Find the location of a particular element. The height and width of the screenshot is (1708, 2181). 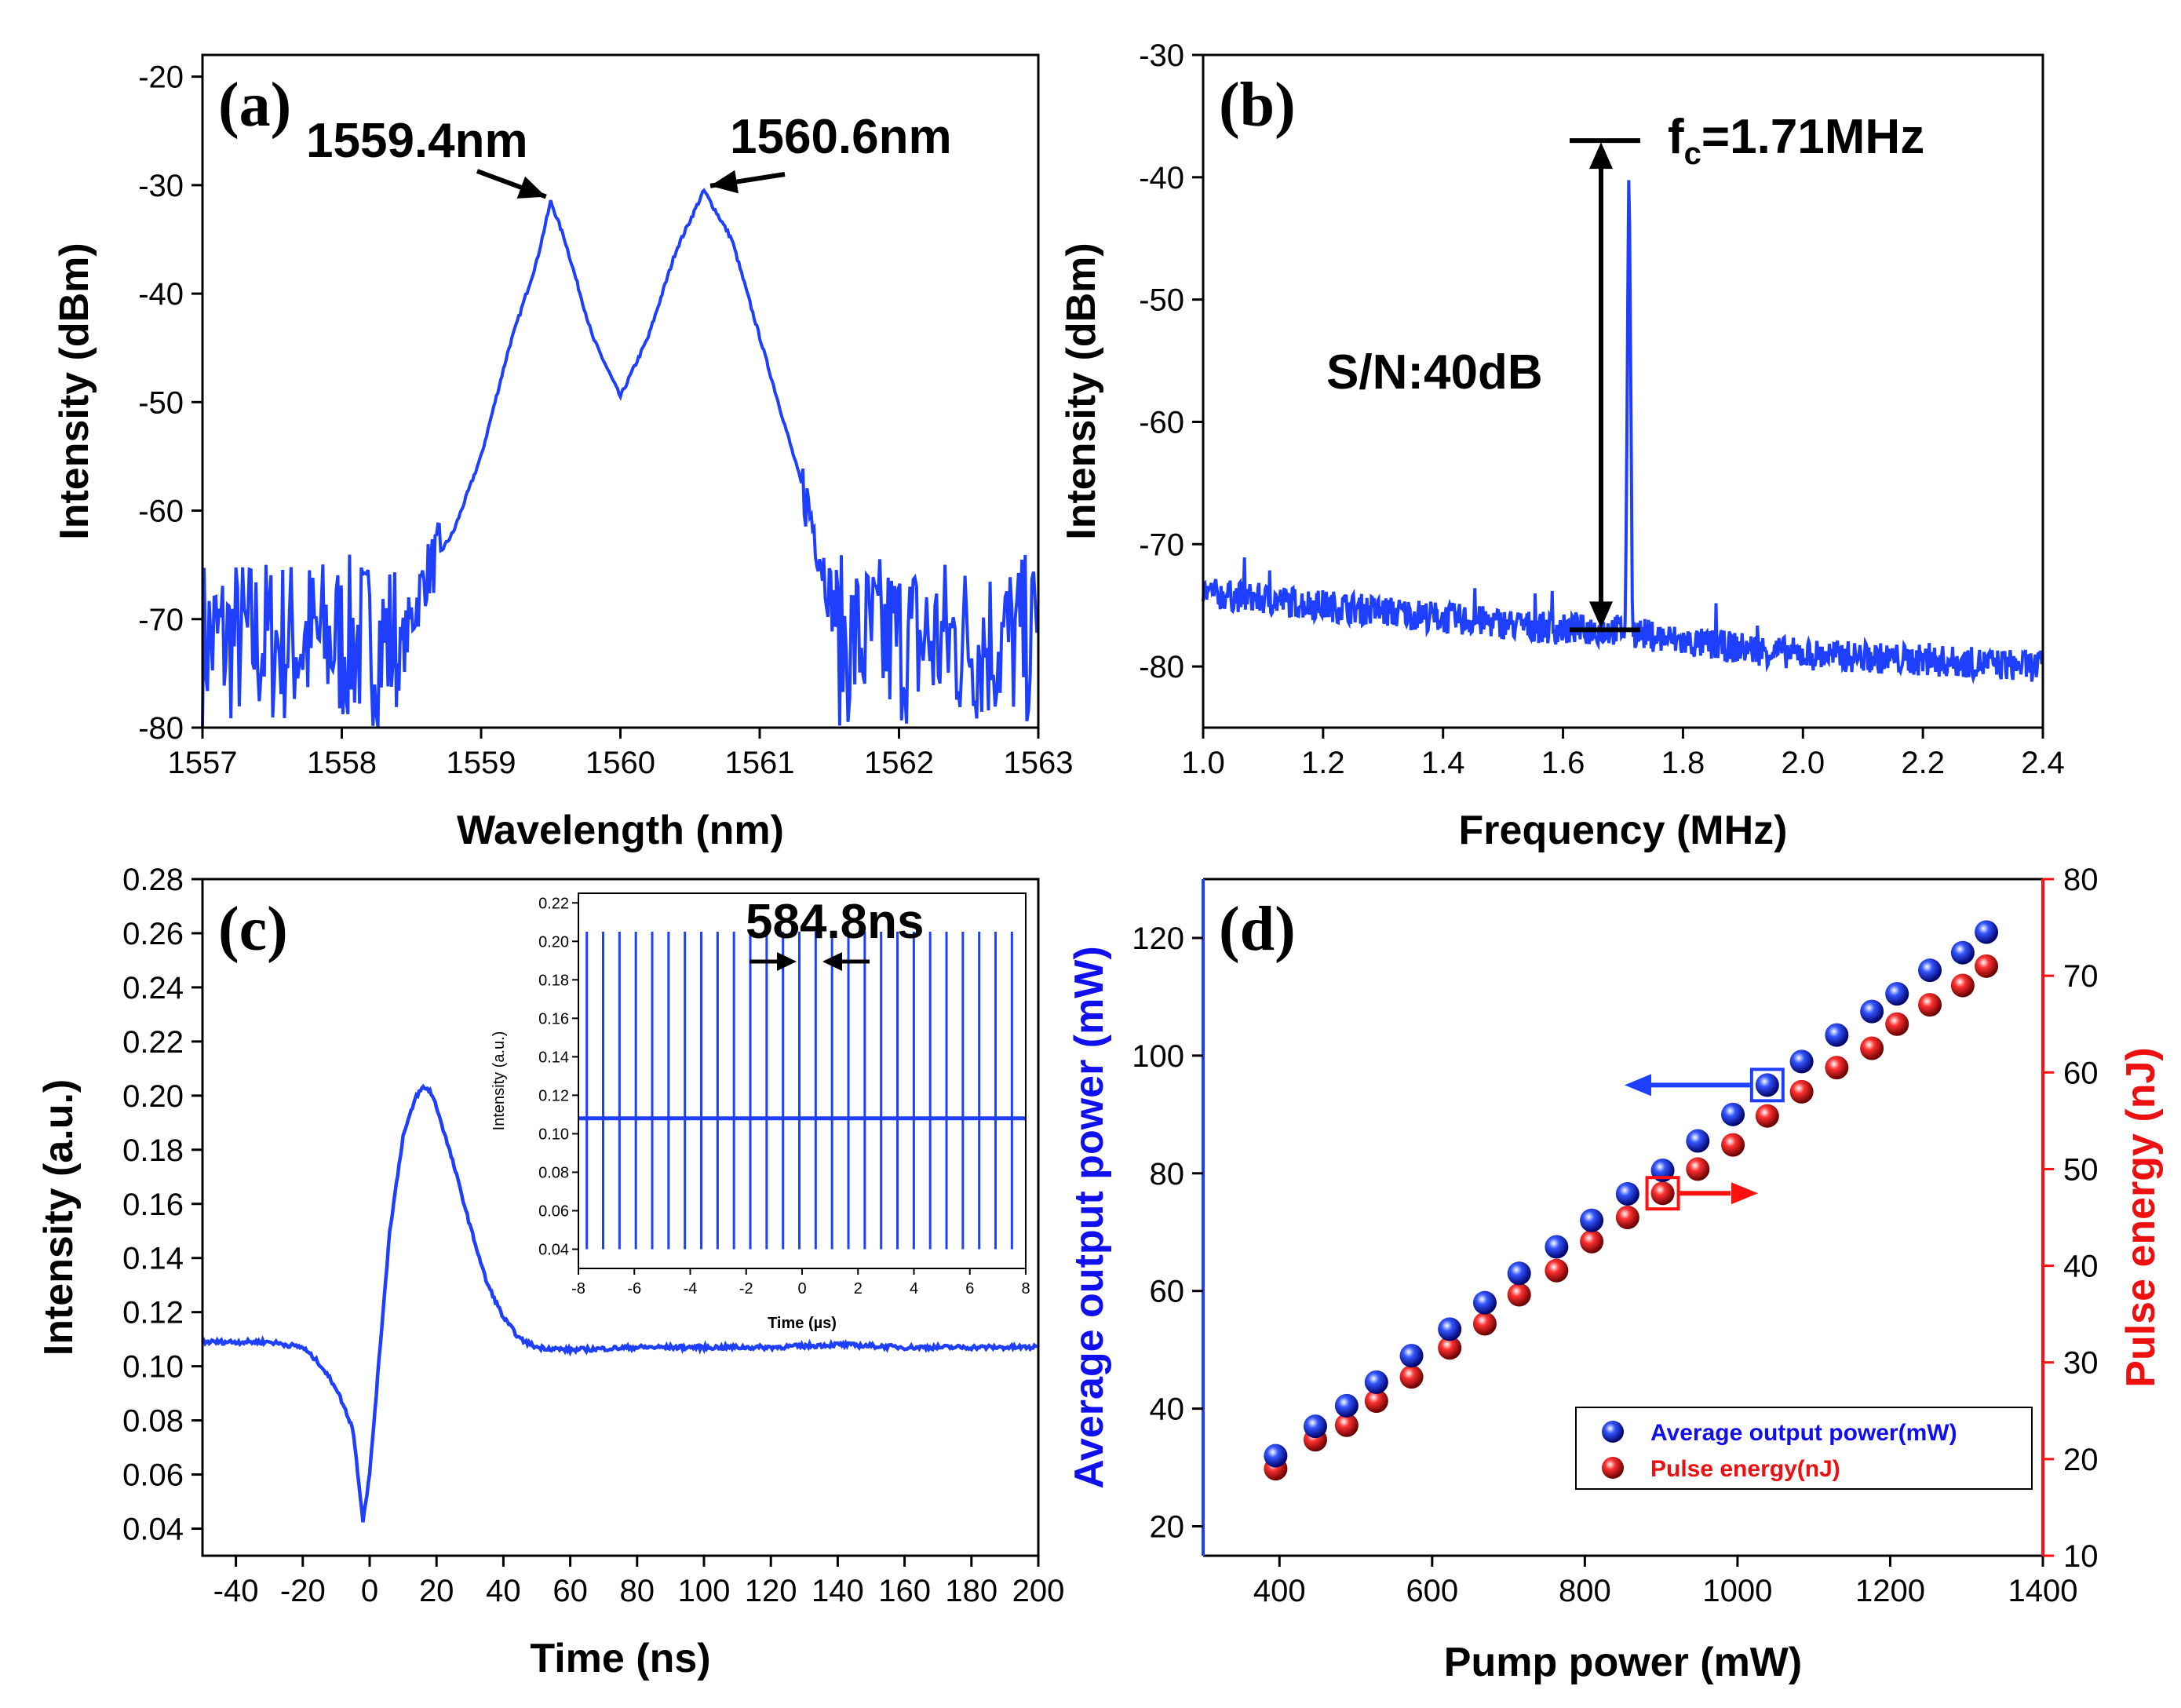

y-tick-label: 80 is located at coordinates (1167, 1174).